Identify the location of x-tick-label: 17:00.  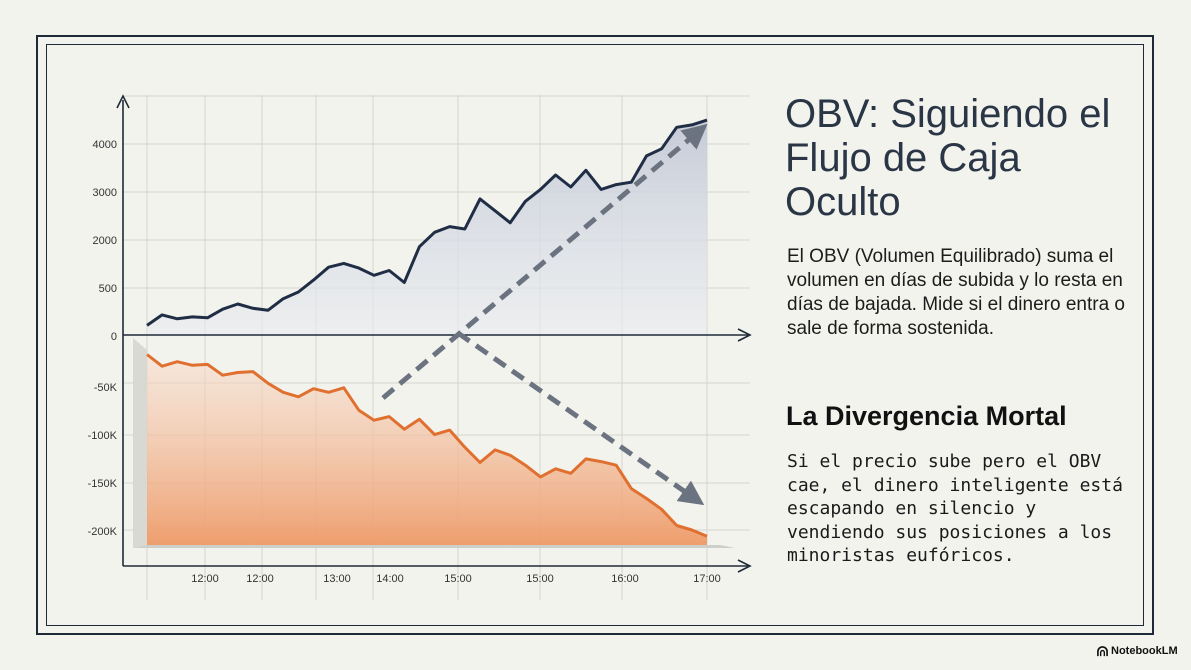
(707, 579).